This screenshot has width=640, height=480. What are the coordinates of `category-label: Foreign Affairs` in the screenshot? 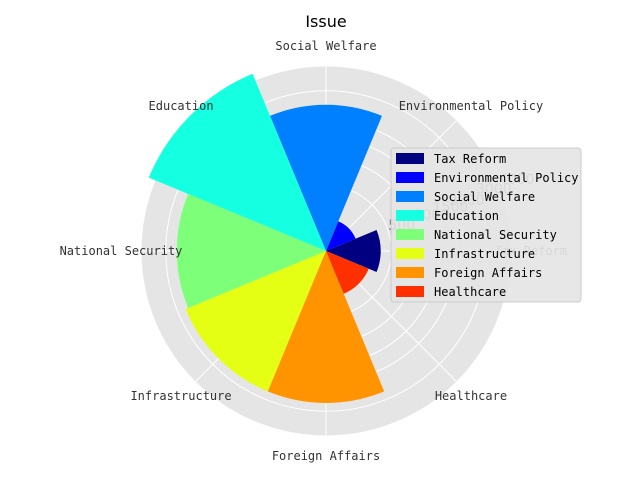 It's located at (326, 456).